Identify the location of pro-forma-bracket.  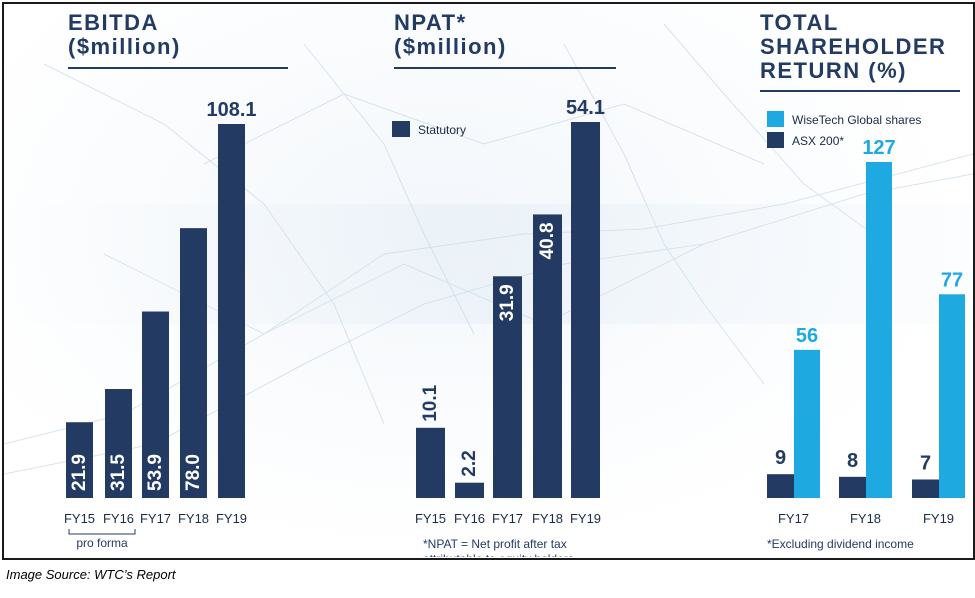
(102, 532).